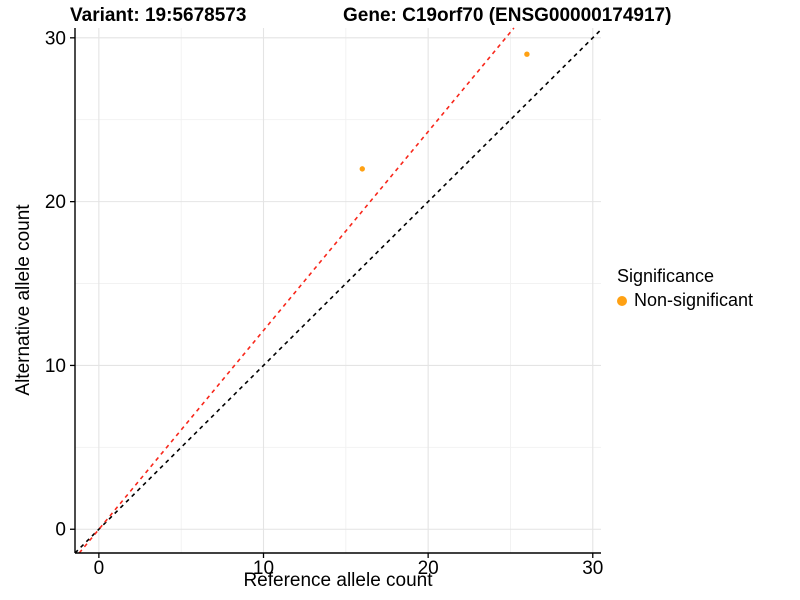  I want to click on y-tick-label: 10, so click(55, 366).